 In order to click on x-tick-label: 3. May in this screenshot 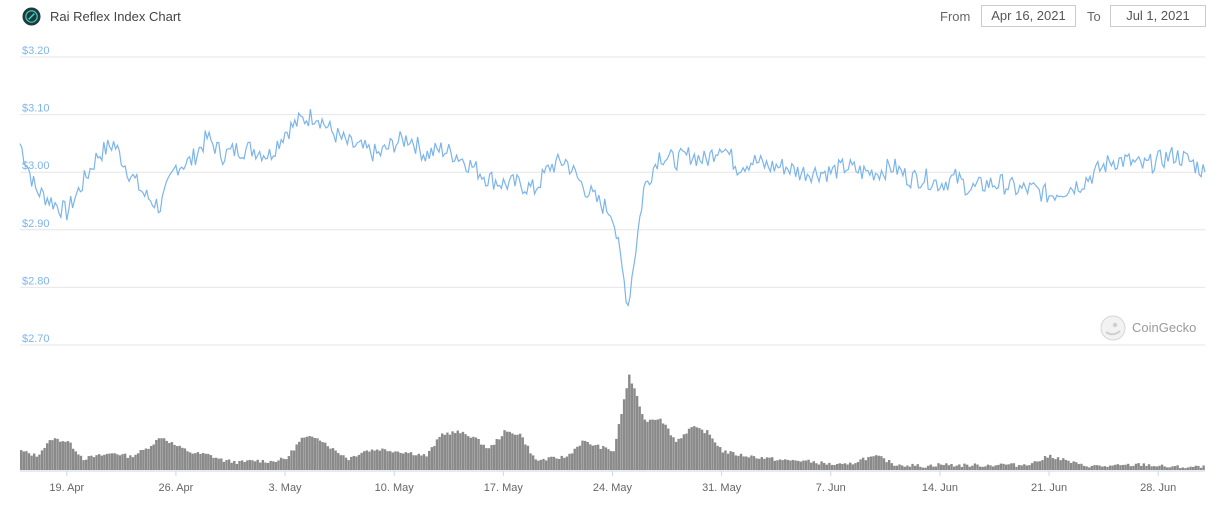, I will do `click(286, 488)`.